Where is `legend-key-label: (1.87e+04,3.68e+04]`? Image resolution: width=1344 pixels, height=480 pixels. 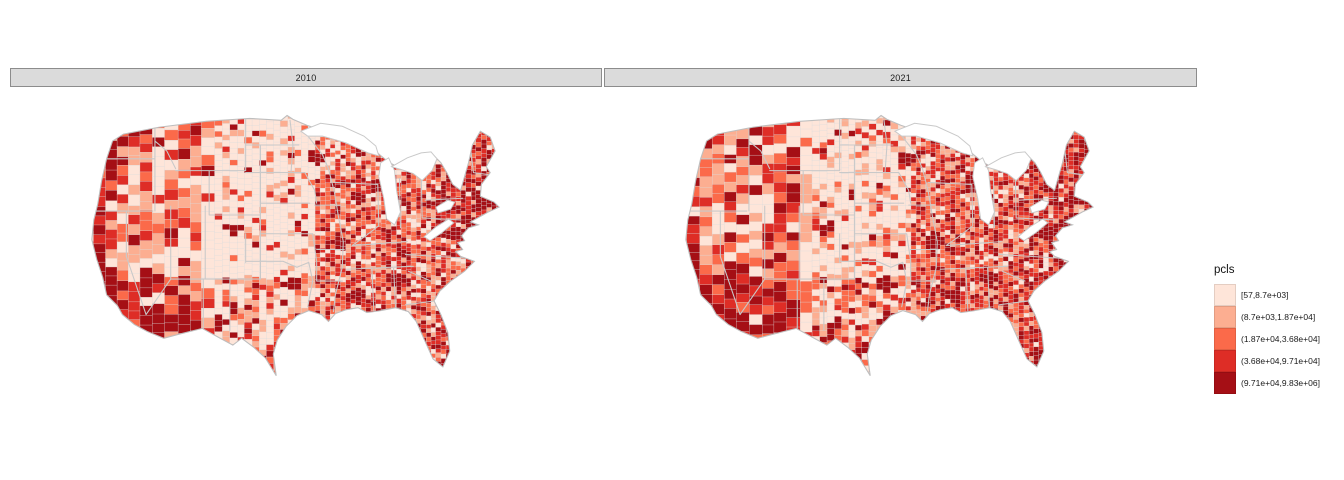 legend-key-label: (1.87e+04,3.68e+04] is located at coordinates (1280, 339).